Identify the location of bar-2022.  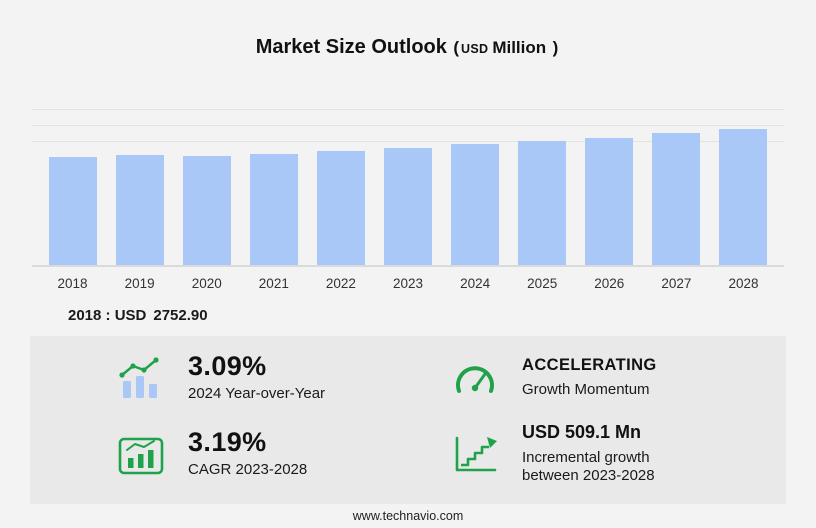
(340, 208).